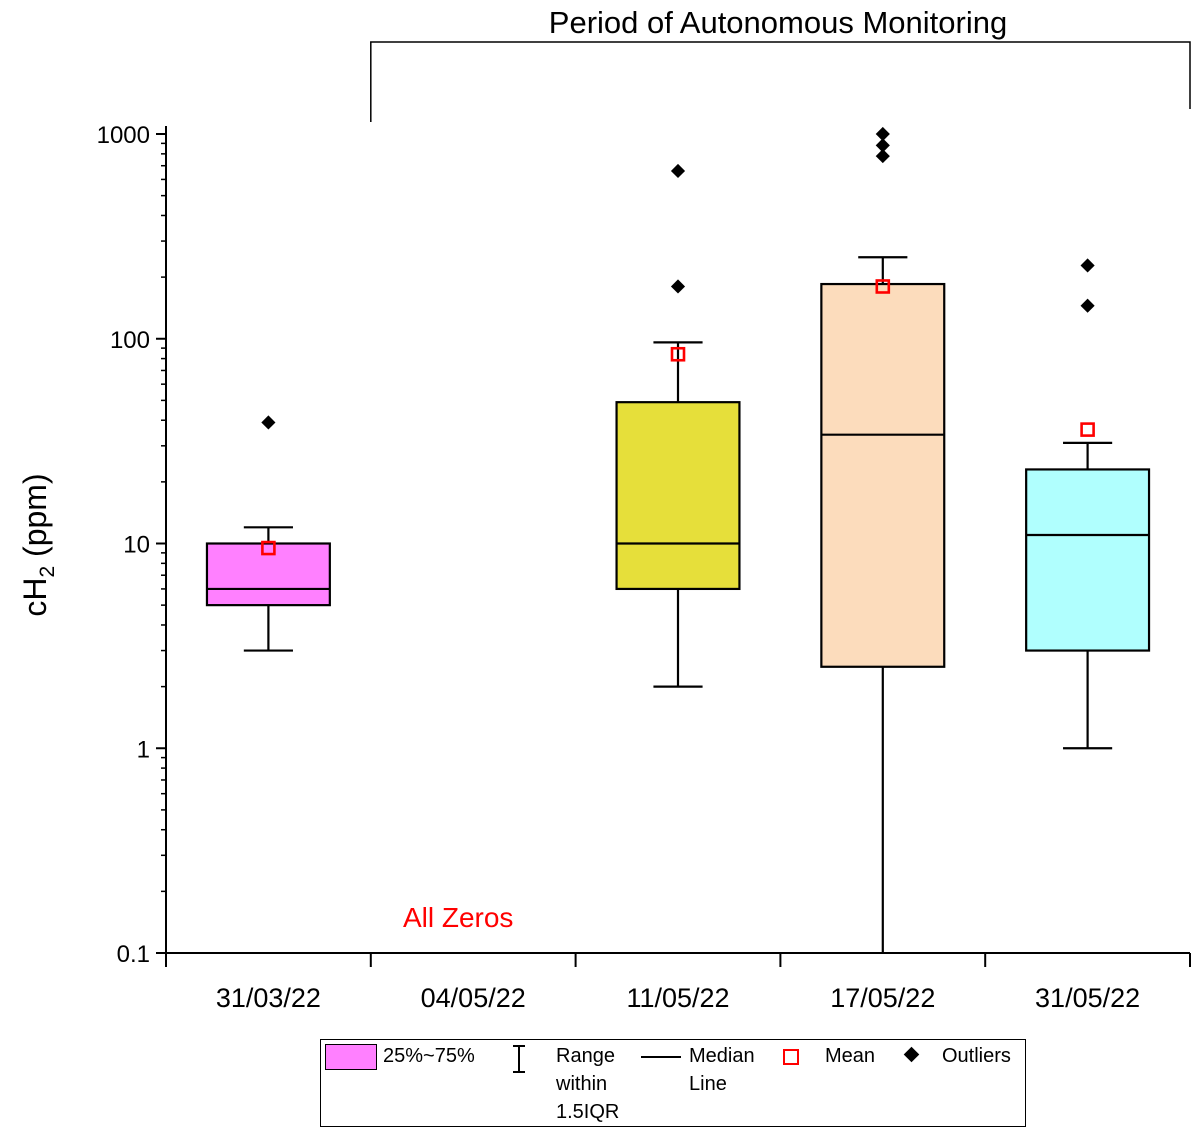 The height and width of the screenshot is (1135, 1200). What do you see at coordinates (882, 998) in the screenshot?
I see `x-tick-label: 17/05/22` at bounding box center [882, 998].